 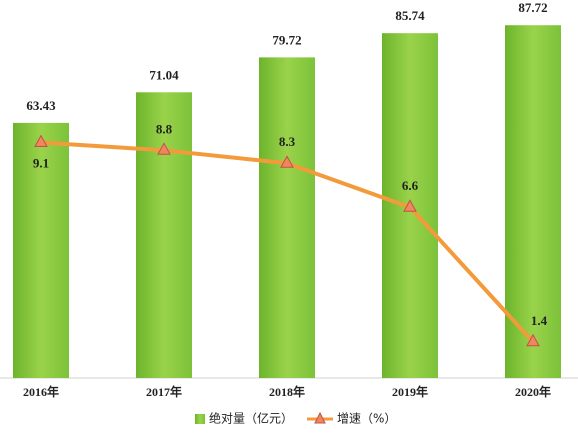 What do you see at coordinates (287, 141) in the screenshot?
I see `line-value-label: 8.3` at bounding box center [287, 141].